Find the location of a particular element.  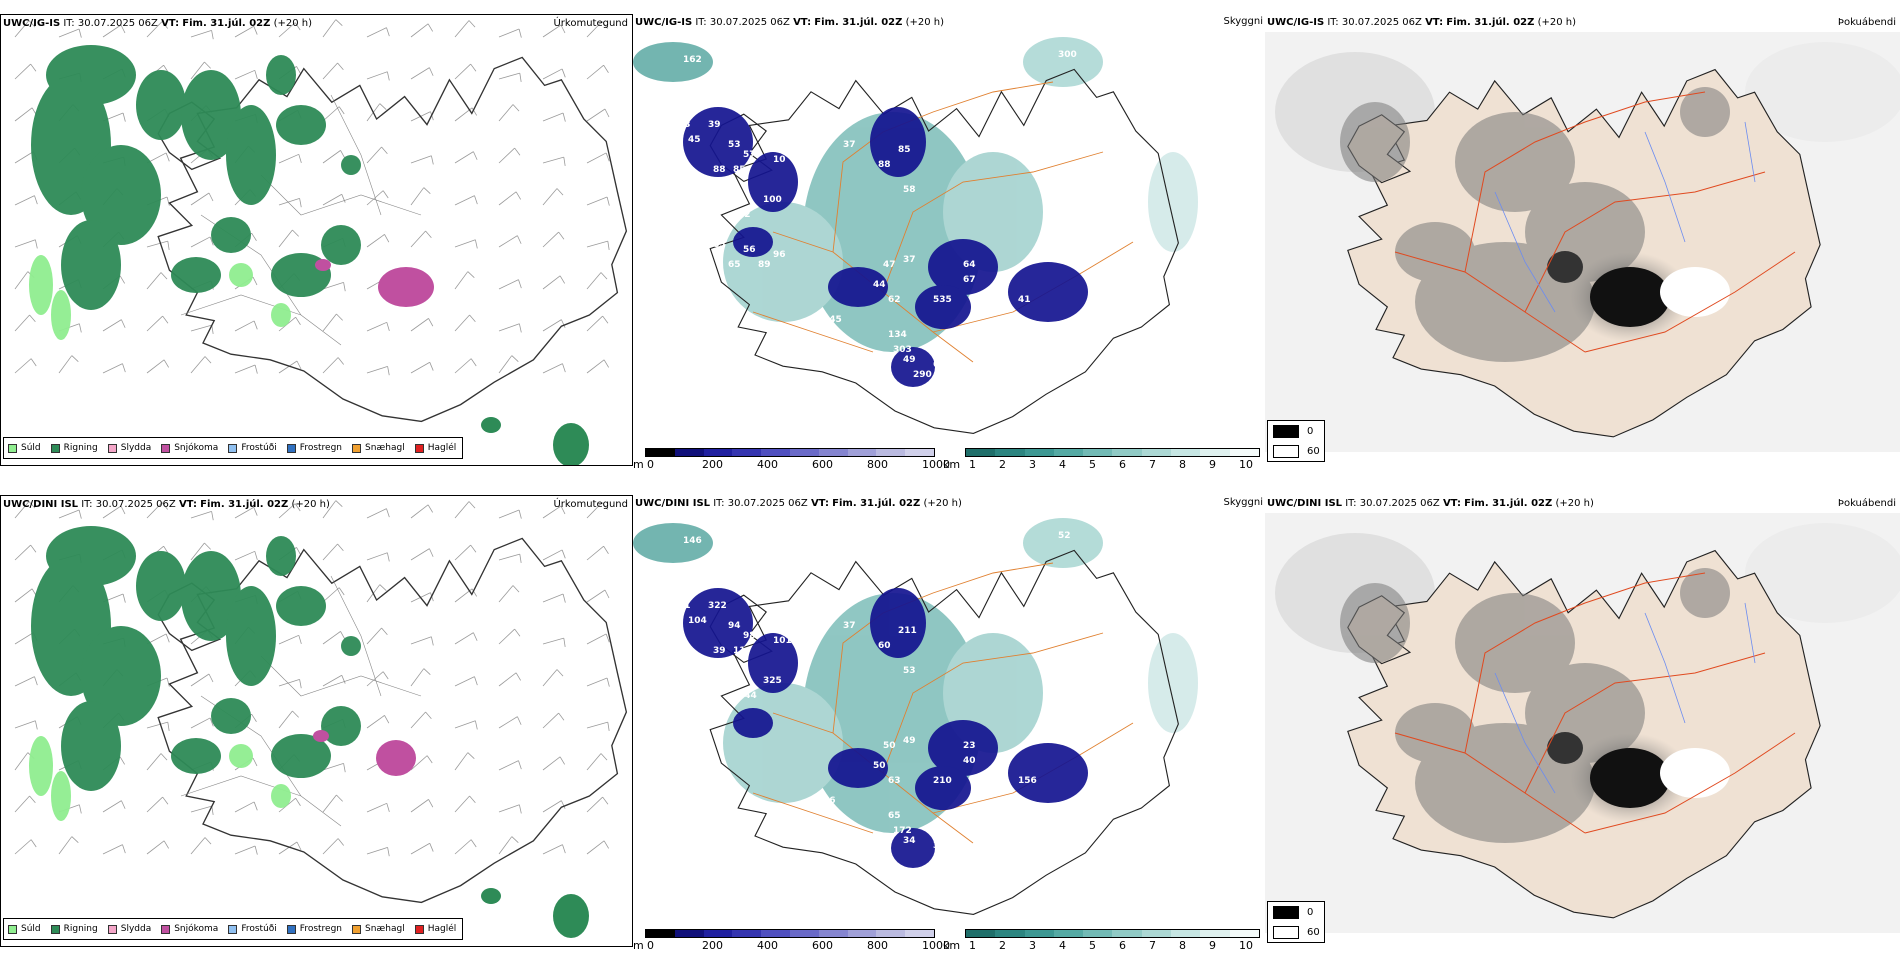

cloud-base-value: 322 is located at coordinates (717, 606).